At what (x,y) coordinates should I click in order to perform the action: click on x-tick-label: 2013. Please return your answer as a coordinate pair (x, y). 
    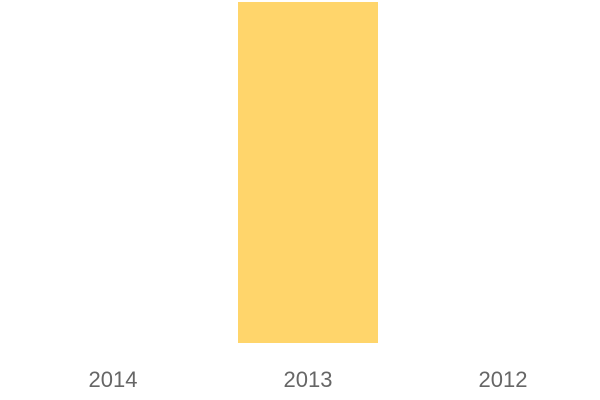
    Looking at the image, I should click on (308, 379).